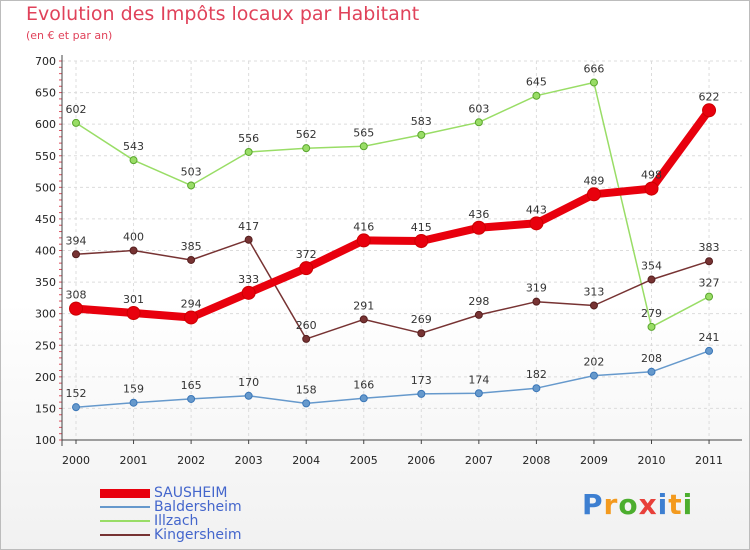 The image size is (750, 550). What do you see at coordinates (709, 460) in the screenshot?
I see `x-tick-label: 2011` at bounding box center [709, 460].